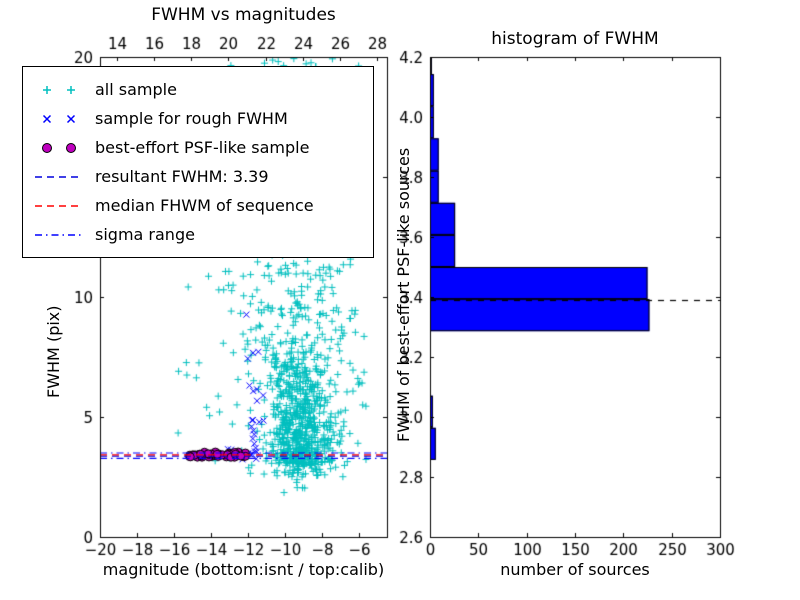 Image resolution: width=800 pixels, height=600 pixels. What do you see at coordinates (136, 89) in the screenshot?
I see `legend-item-label: all sample` at bounding box center [136, 89].